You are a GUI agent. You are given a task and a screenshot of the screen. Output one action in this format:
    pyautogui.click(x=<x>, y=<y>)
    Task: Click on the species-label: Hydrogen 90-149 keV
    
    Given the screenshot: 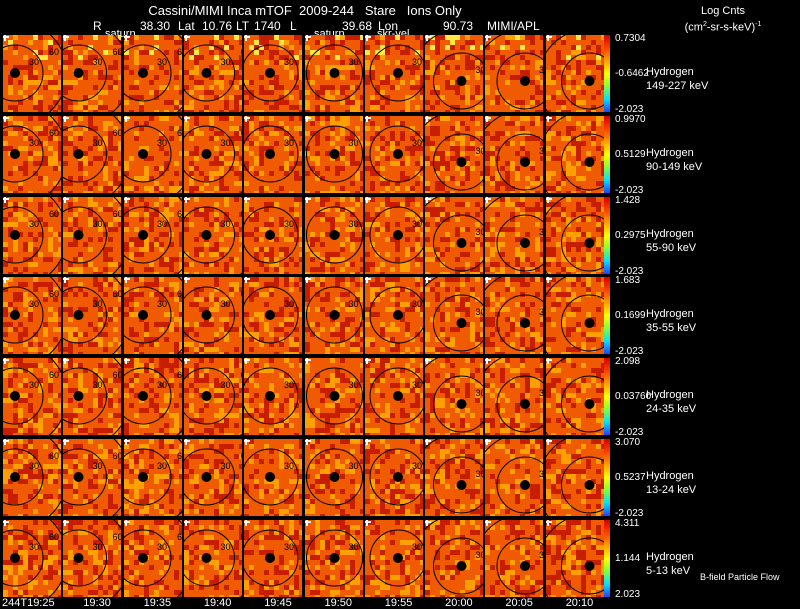 What is the action you would take?
    pyautogui.click(x=674, y=160)
    